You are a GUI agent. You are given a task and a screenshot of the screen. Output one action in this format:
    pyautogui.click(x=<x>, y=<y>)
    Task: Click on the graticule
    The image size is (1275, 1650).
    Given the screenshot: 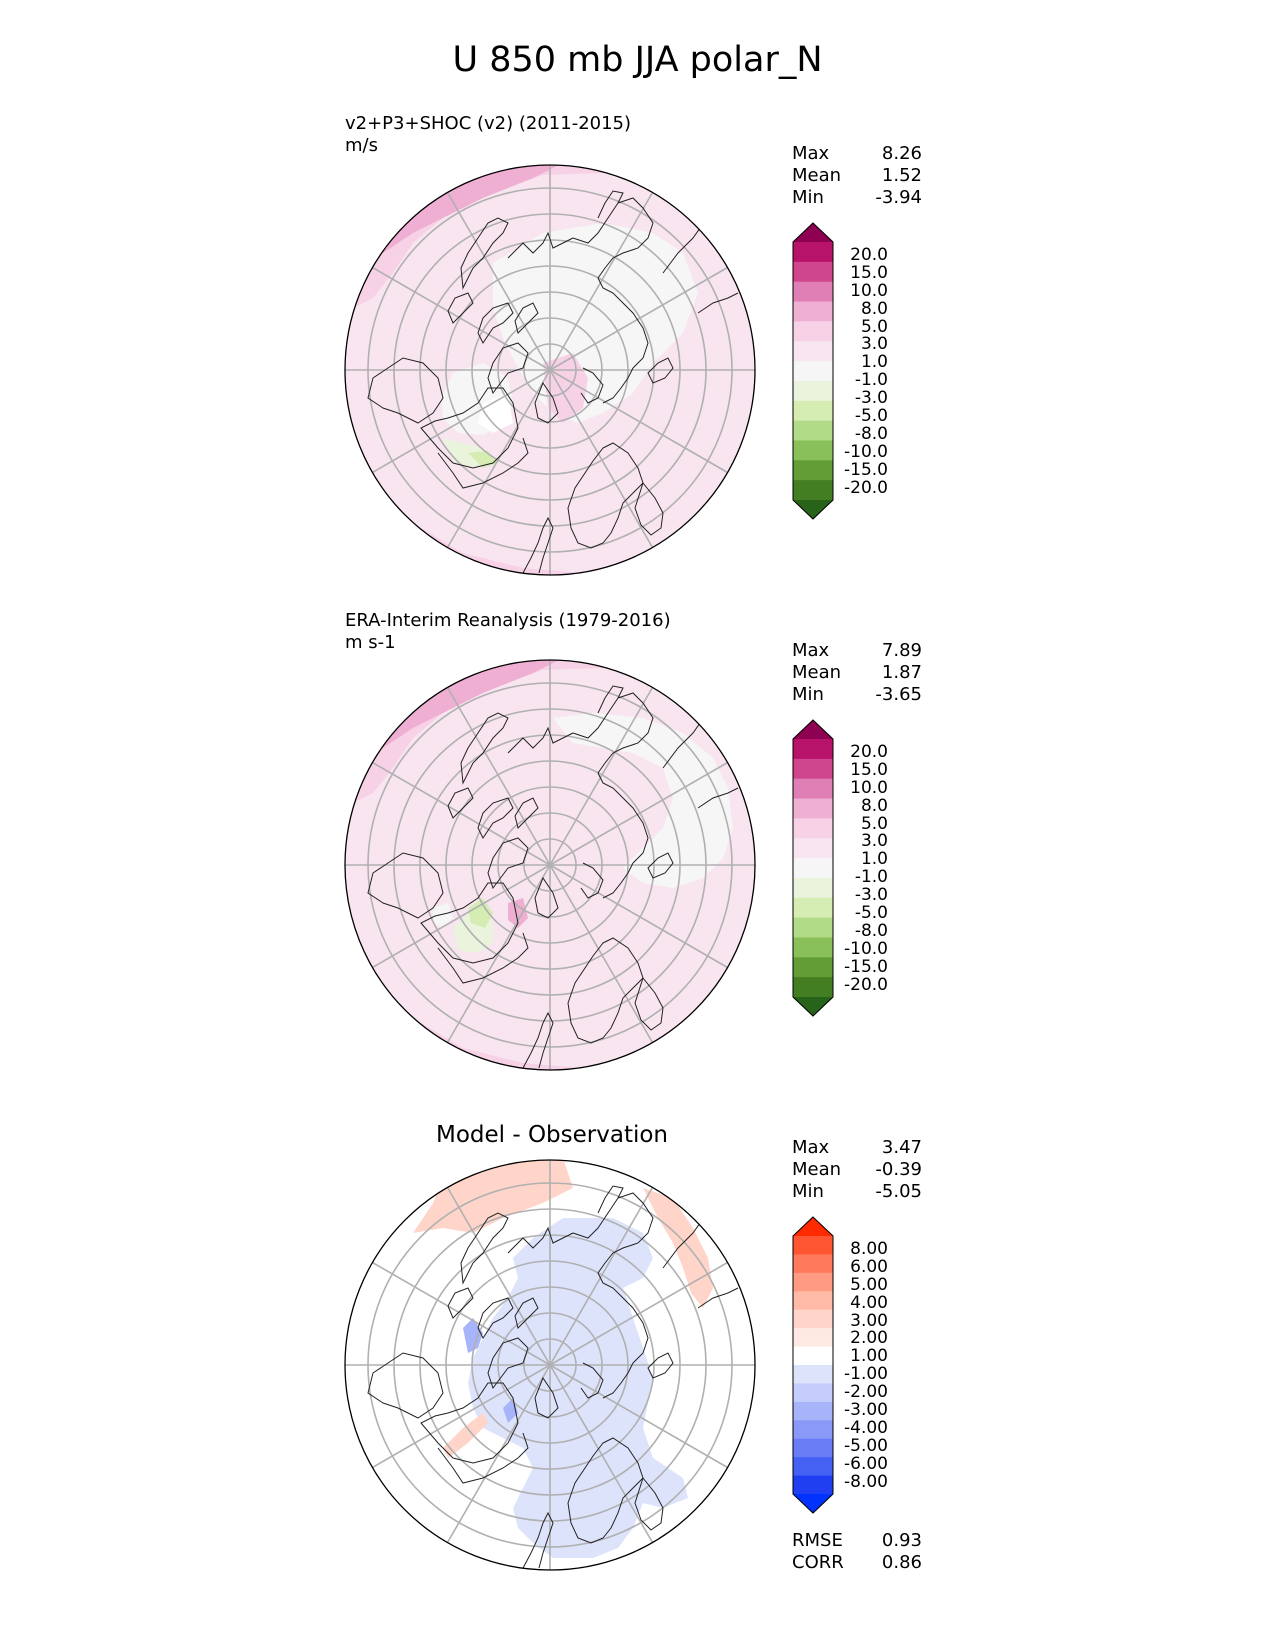 What is the action you would take?
    pyautogui.click(x=550, y=1365)
    